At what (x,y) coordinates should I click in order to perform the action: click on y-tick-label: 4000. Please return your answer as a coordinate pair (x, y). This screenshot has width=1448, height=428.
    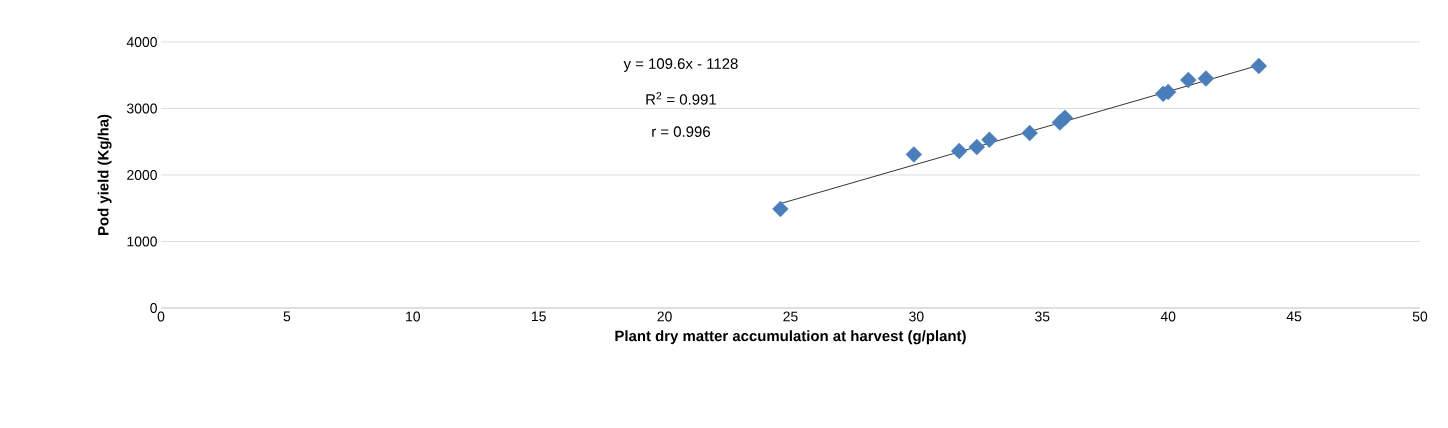
    Looking at the image, I should click on (141, 42).